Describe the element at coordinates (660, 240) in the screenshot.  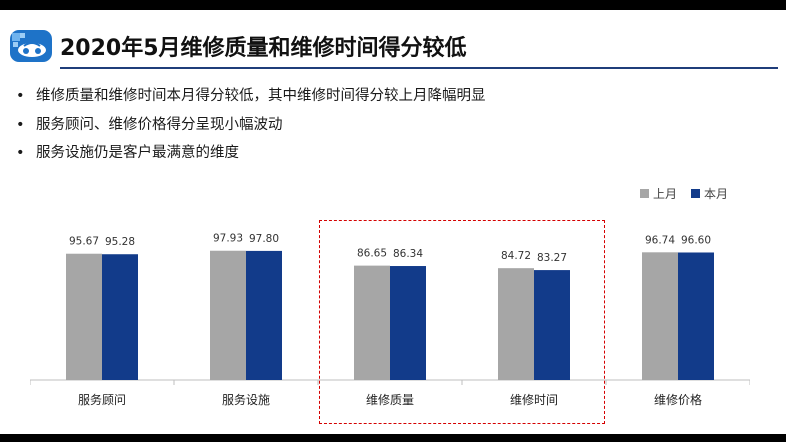
I see `data-label: 96.74` at that location.